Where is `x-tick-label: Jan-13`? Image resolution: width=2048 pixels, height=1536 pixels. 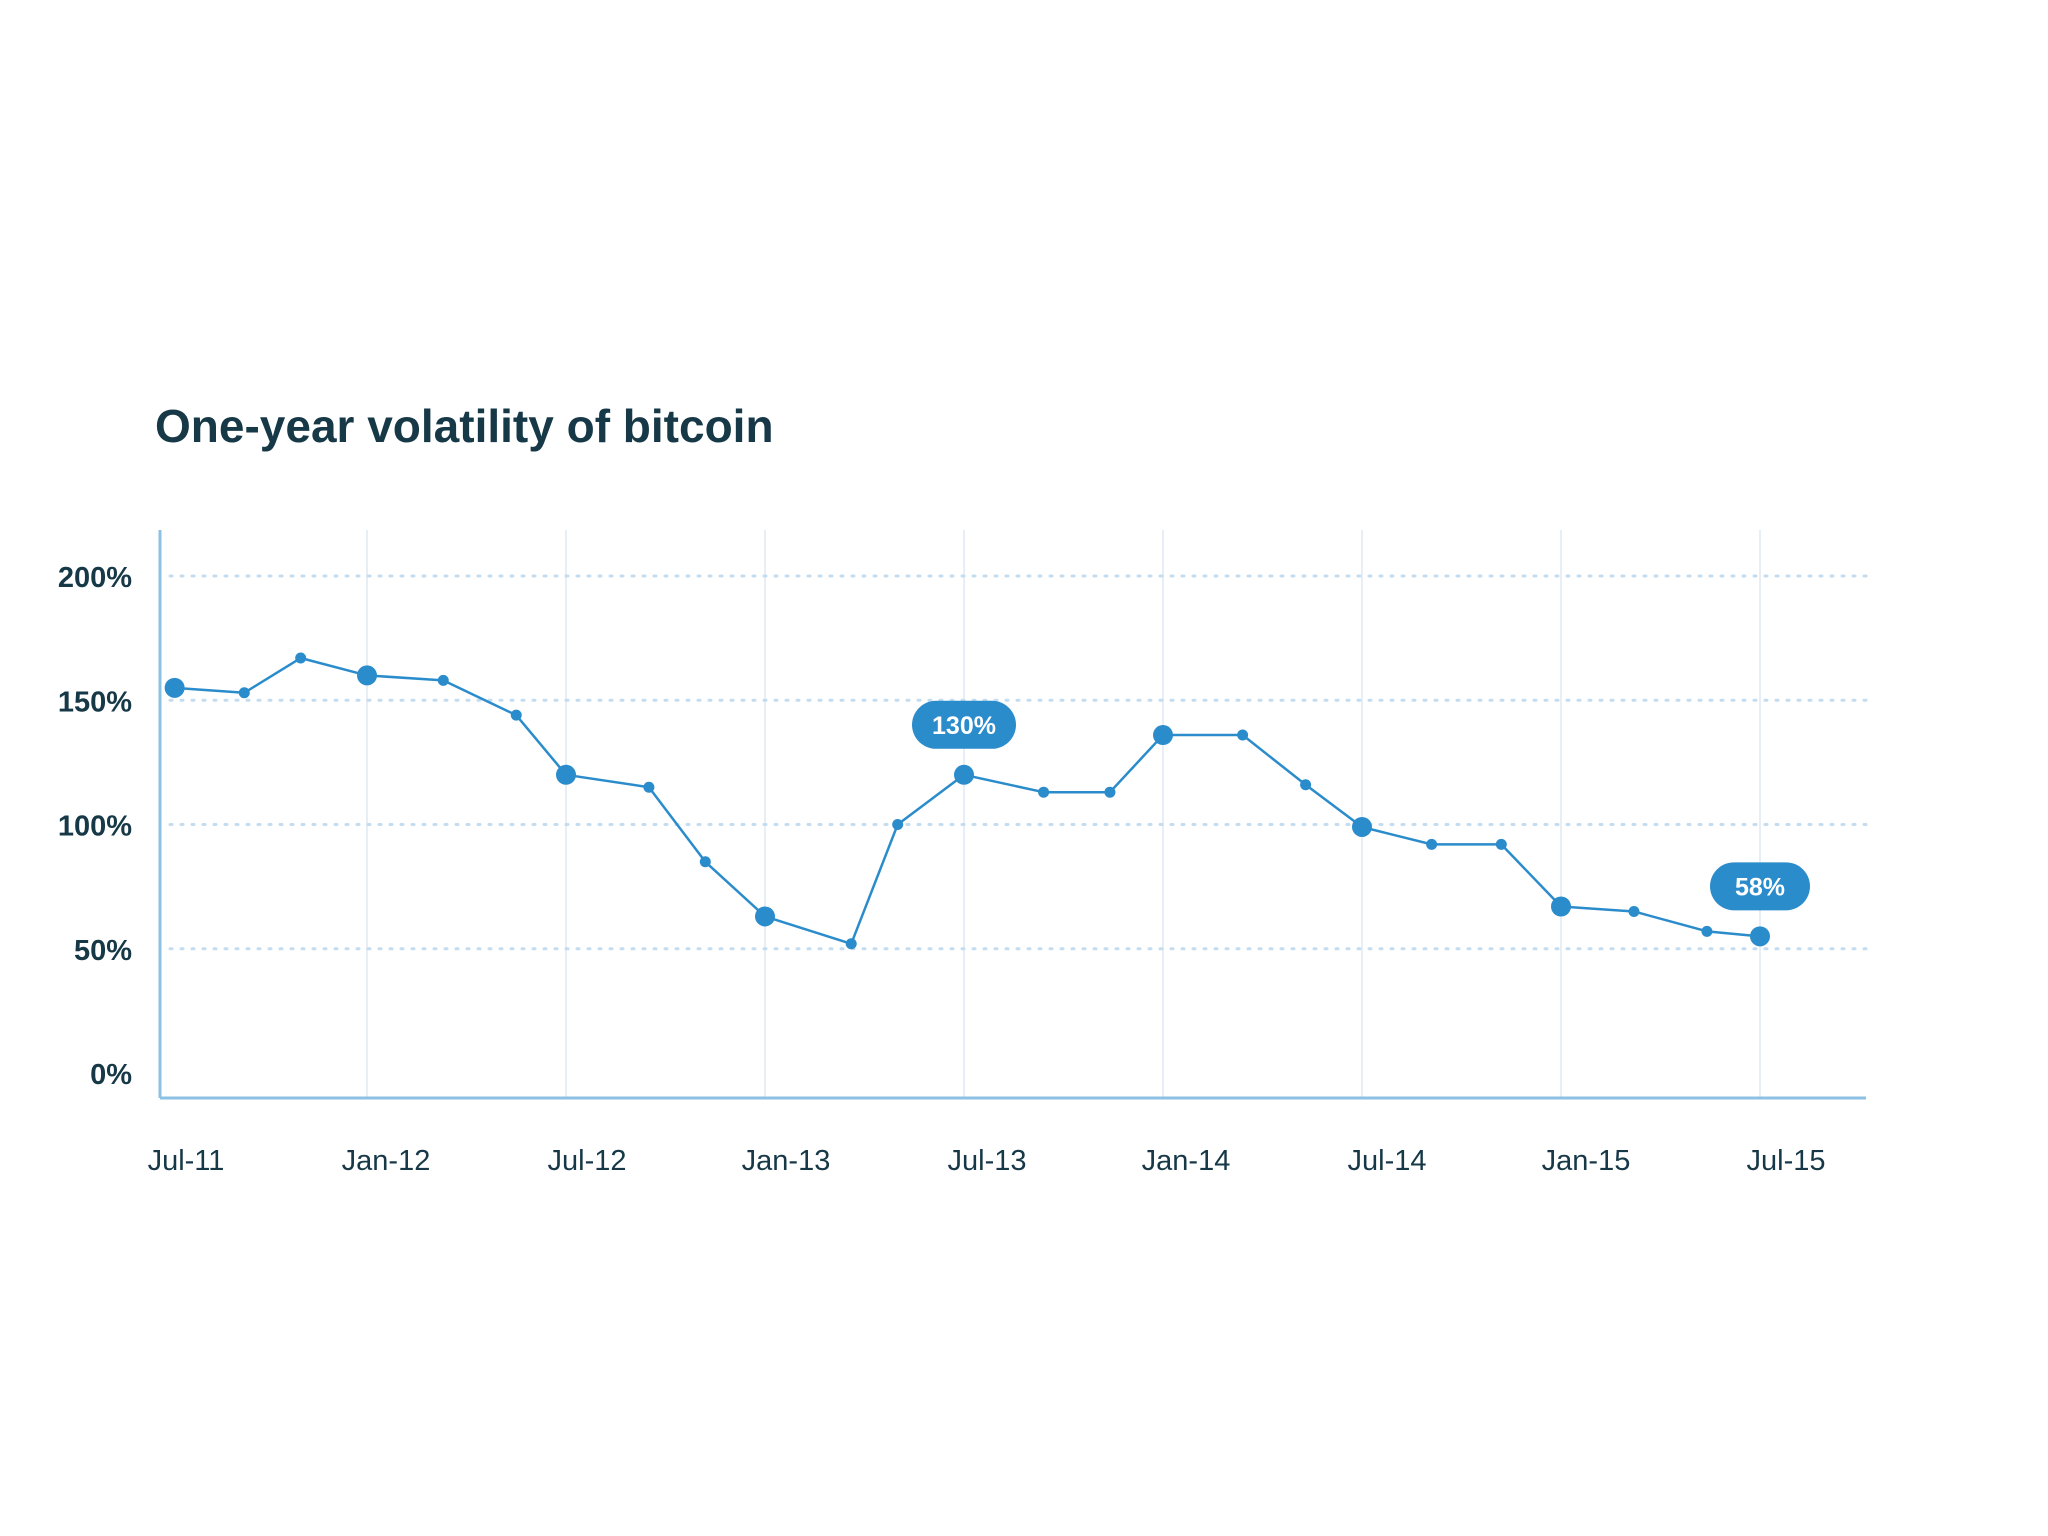 x-tick-label: Jan-13 is located at coordinates (786, 1161).